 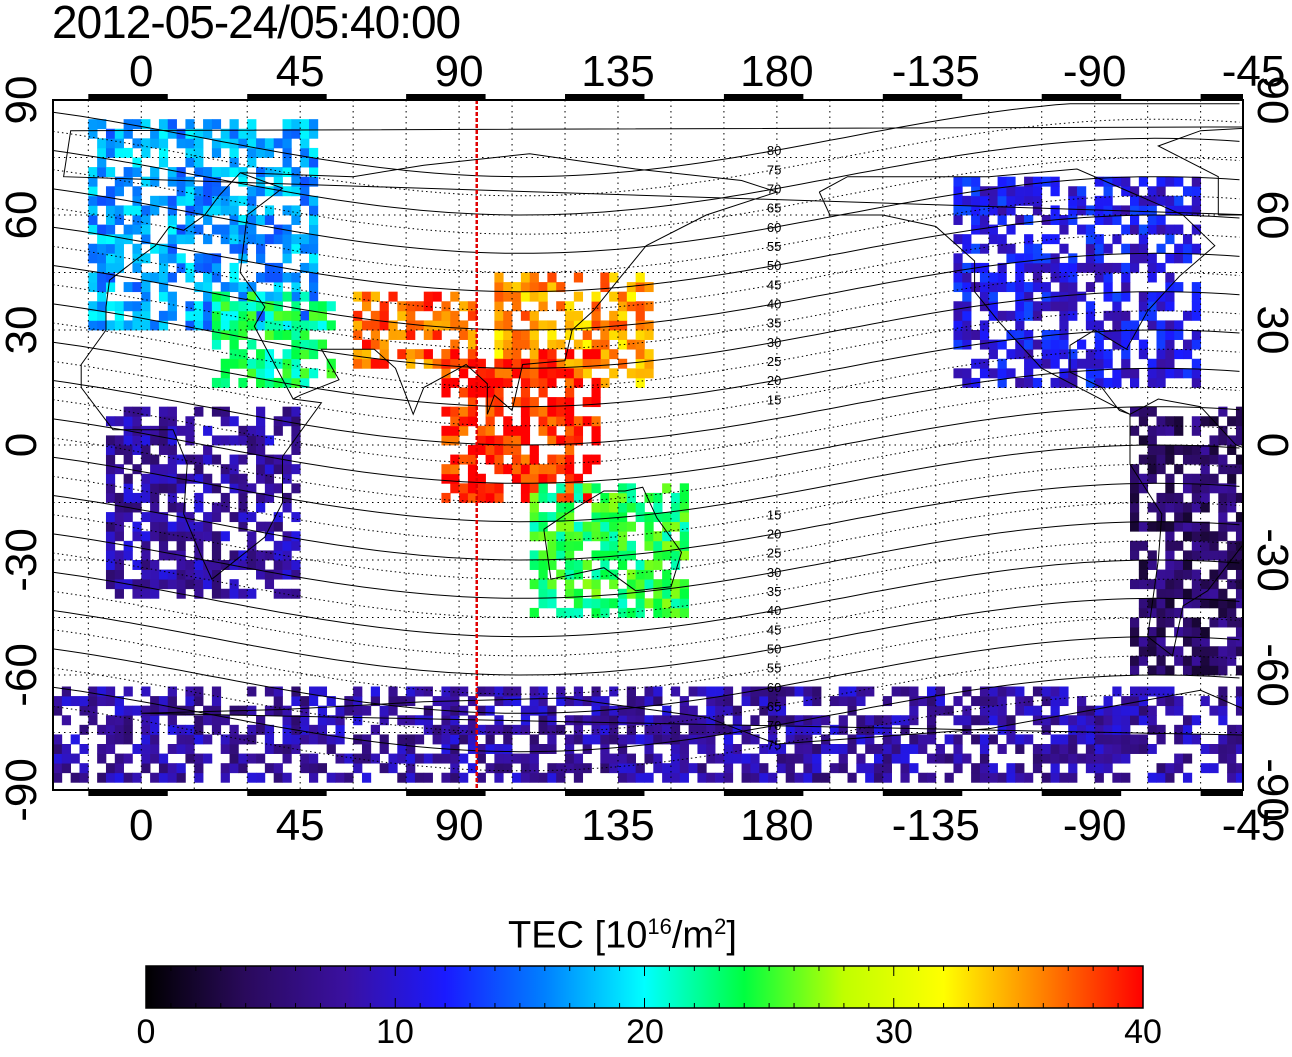 What do you see at coordinates (774, 208) in the screenshot?
I see `mag-lat-label-3: 65` at bounding box center [774, 208].